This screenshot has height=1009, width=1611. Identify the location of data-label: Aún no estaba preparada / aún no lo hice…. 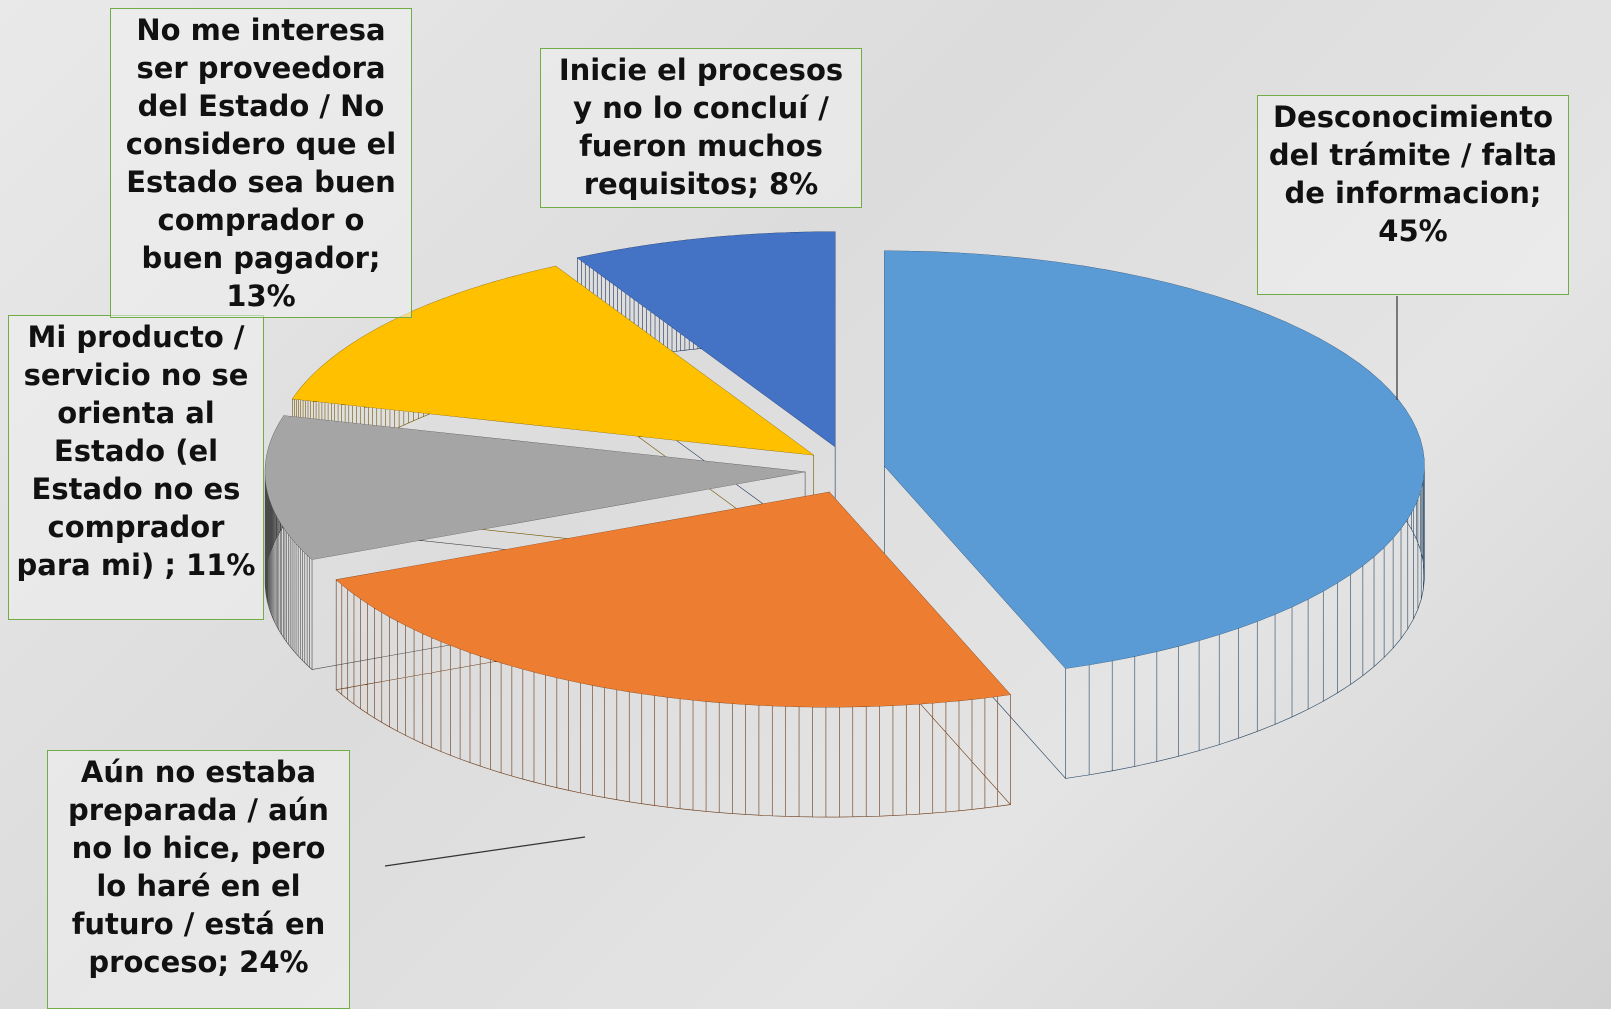
(198, 879).